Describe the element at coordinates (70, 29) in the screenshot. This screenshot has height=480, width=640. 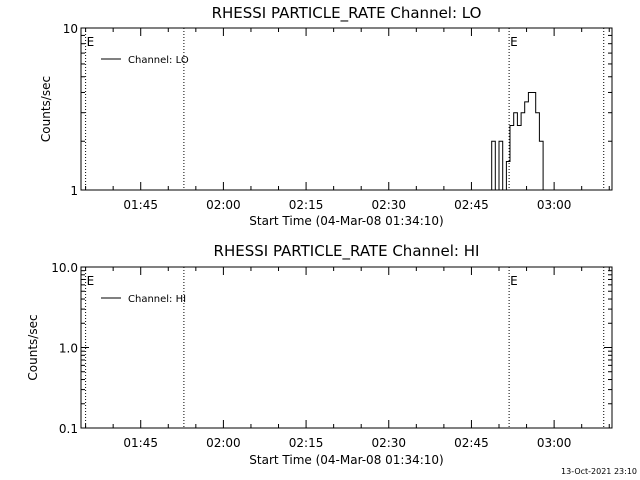
I see `y-tick-label: 10` at that location.